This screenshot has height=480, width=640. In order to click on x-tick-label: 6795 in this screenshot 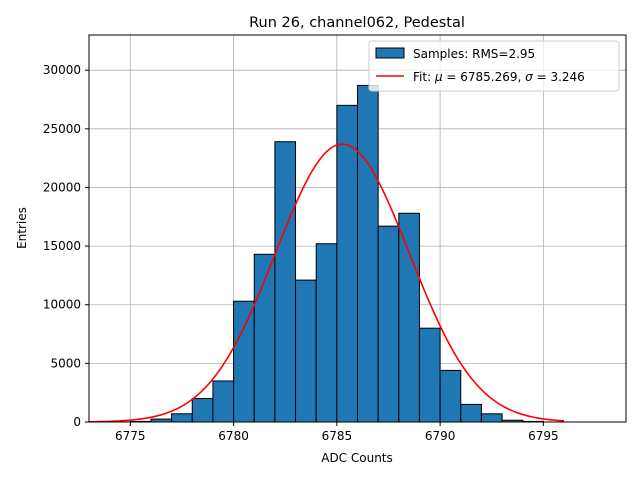, I will do `click(543, 436)`.